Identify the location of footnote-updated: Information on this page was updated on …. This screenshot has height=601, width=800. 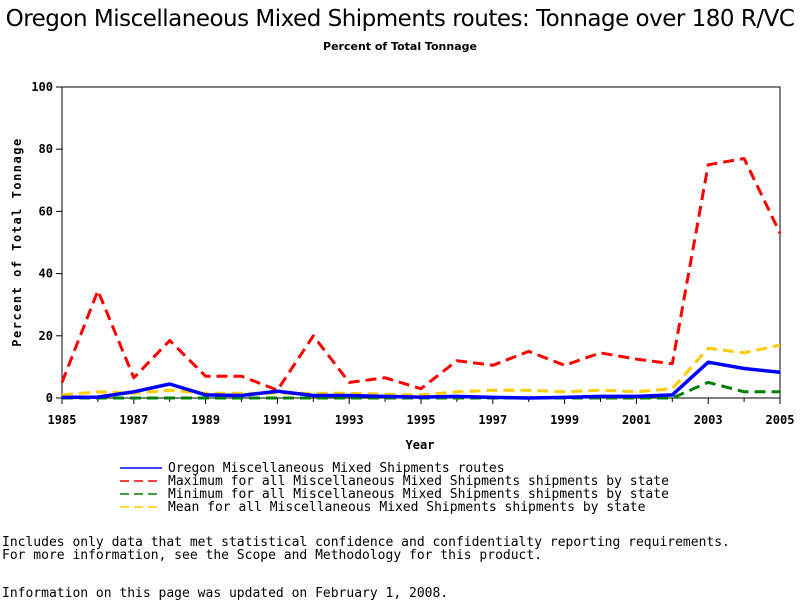
(225, 593).